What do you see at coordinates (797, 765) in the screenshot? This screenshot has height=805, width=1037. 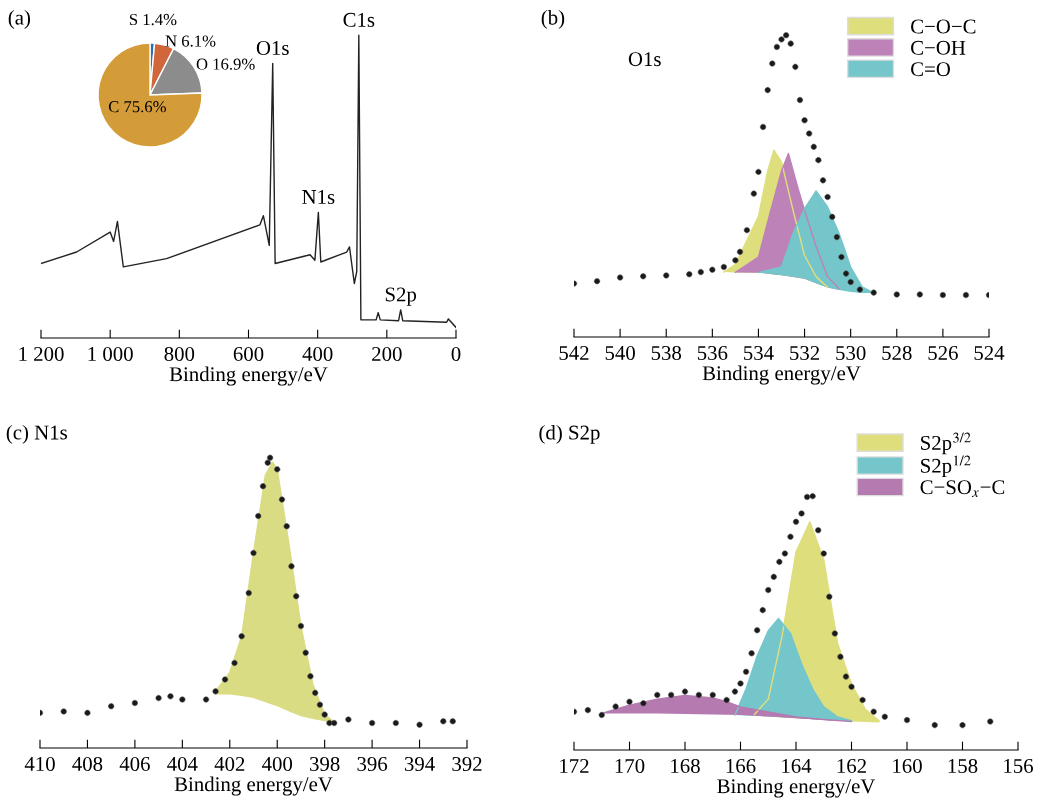 I see `x-tick-label: 164` at bounding box center [797, 765].